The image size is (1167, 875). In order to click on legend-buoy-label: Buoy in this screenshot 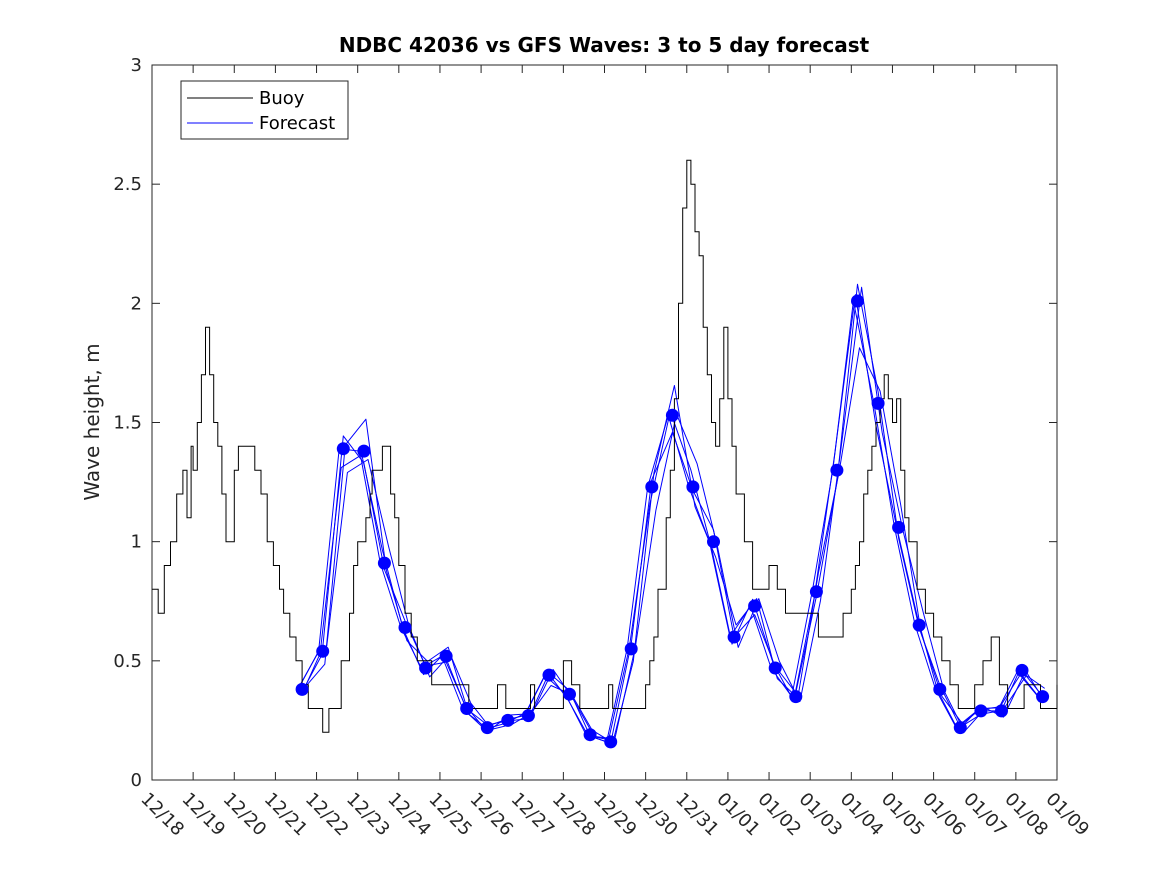, I will do `click(282, 98)`.